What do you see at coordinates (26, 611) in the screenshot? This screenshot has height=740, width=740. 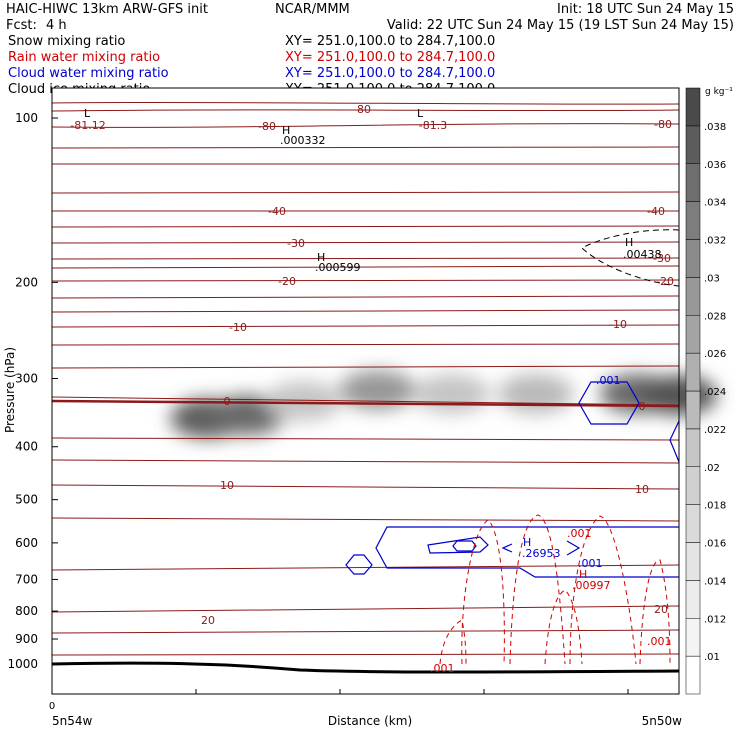 I see `y-tick-label: 800` at bounding box center [26, 611].